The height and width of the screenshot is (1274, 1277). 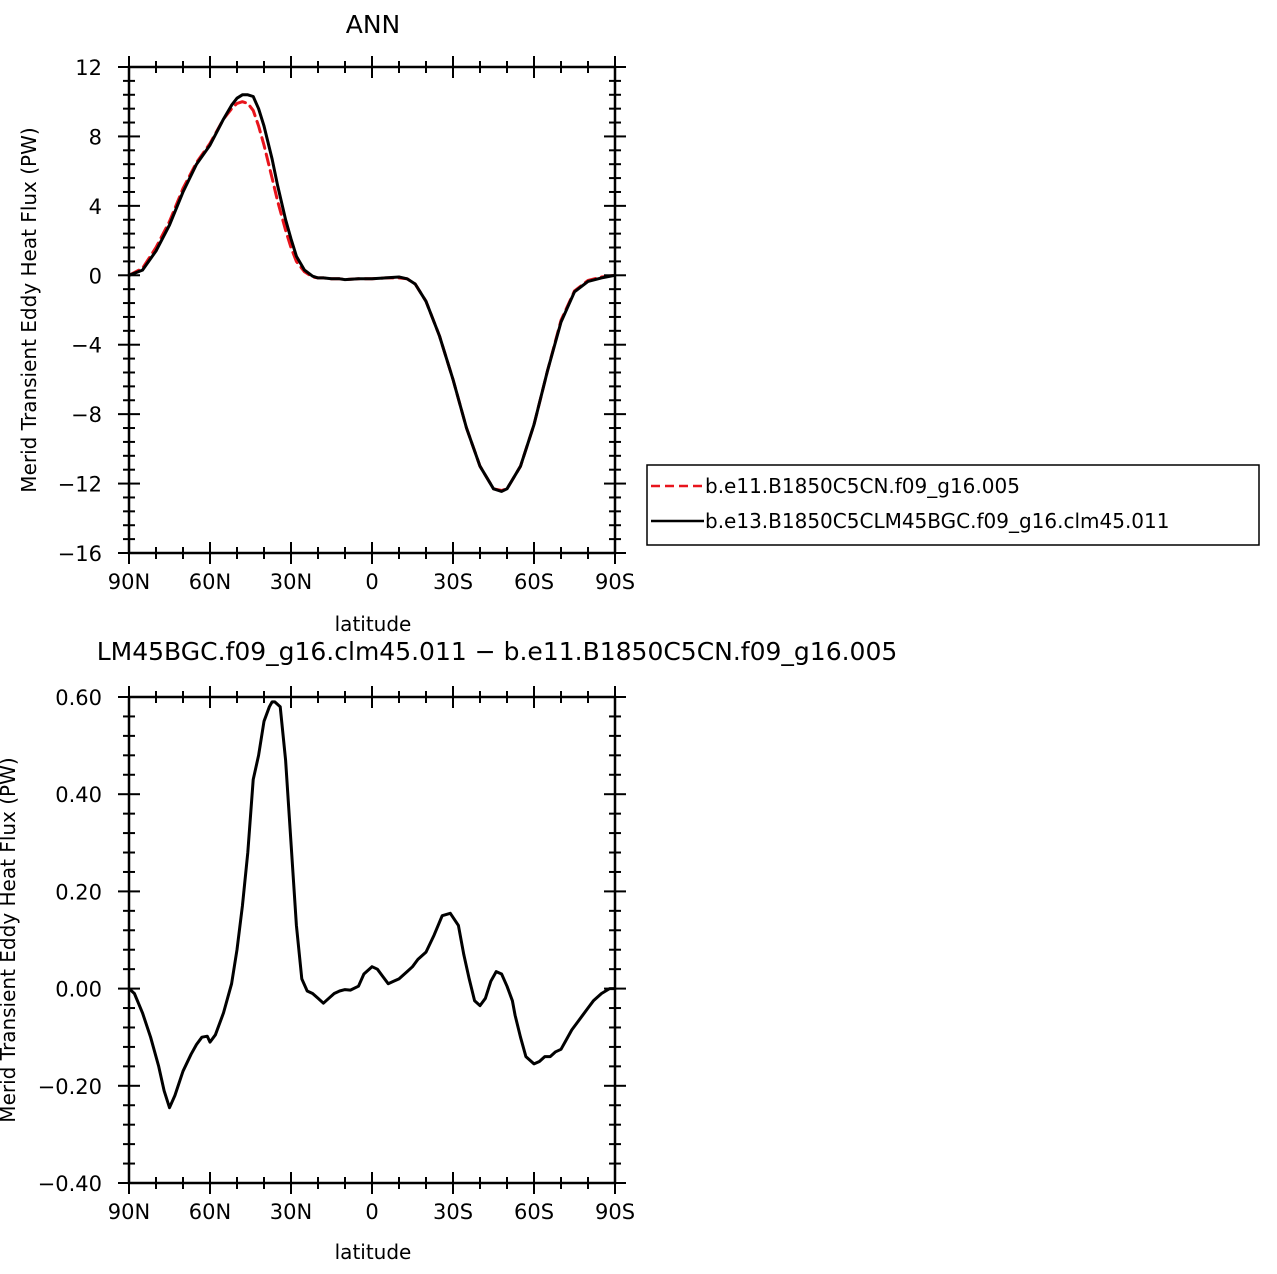 What do you see at coordinates (95, 207) in the screenshot?
I see `top-y-tick-label: 4` at bounding box center [95, 207].